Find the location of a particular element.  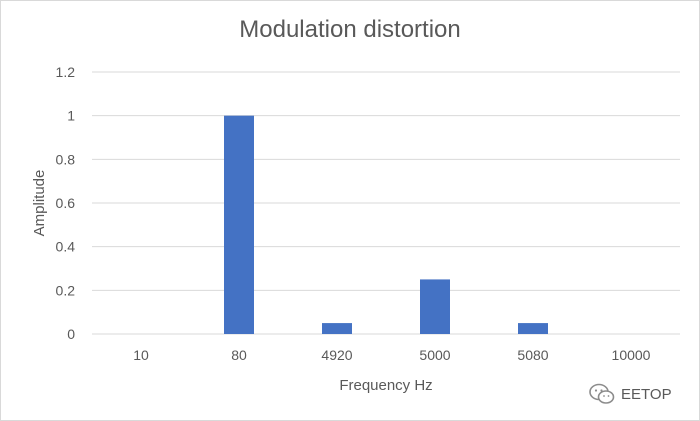

x-tick-label: 5000 is located at coordinates (434, 355).